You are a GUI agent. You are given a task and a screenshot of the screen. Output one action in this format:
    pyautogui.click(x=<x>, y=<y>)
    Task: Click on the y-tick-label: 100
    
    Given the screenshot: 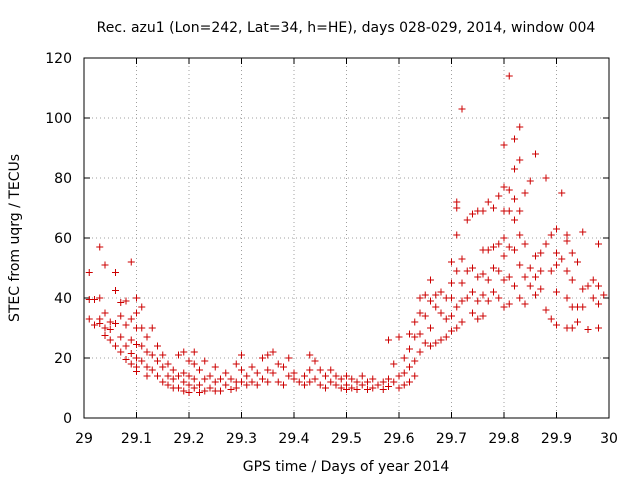 What is the action you would take?
    pyautogui.click(x=58, y=119)
    